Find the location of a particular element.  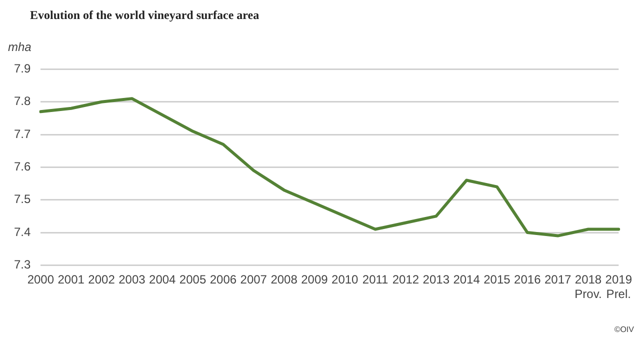

y-tick-label: 7.4 is located at coordinates (22, 231).